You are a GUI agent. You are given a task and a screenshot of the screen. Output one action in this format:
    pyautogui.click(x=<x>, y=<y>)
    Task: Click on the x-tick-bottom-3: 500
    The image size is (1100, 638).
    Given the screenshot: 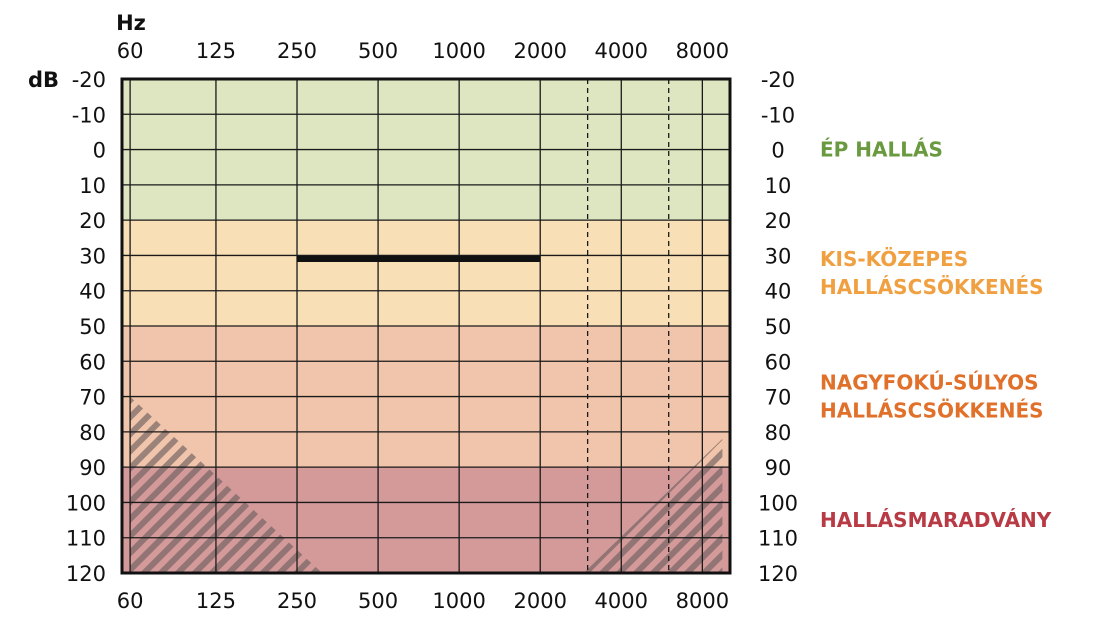 What is the action you would take?
    pyautogui.click(x=378, y=601)
    